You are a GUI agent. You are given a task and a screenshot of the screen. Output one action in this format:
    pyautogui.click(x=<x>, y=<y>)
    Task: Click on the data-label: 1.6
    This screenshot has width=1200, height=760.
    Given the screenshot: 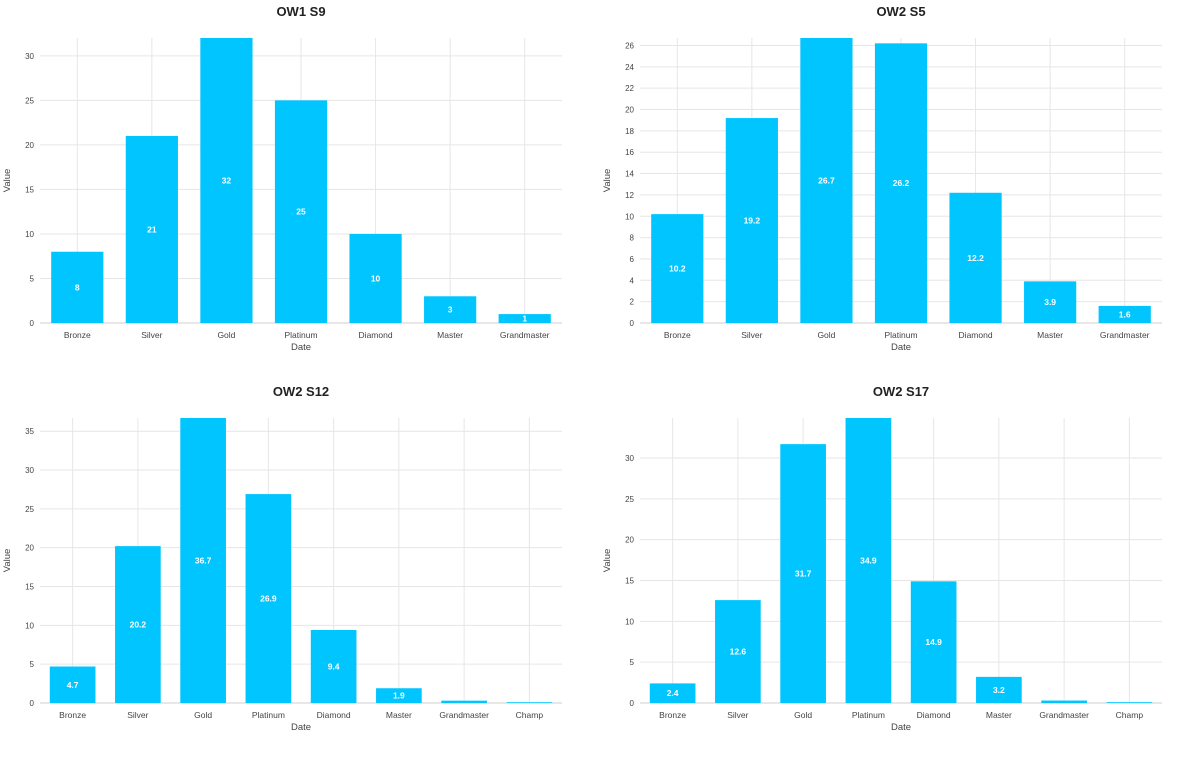 What is the action you would take?
    pyautogui.click(x=1125, y=314)
    